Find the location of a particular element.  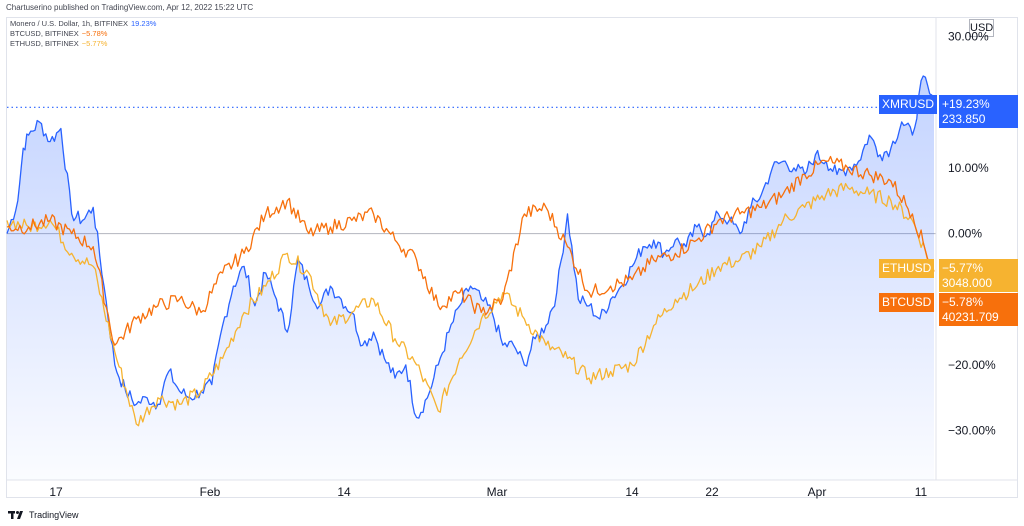

legend-row-btc: BTCUSD, BITFINEX −5.78% is located at coordinates (83, 34).